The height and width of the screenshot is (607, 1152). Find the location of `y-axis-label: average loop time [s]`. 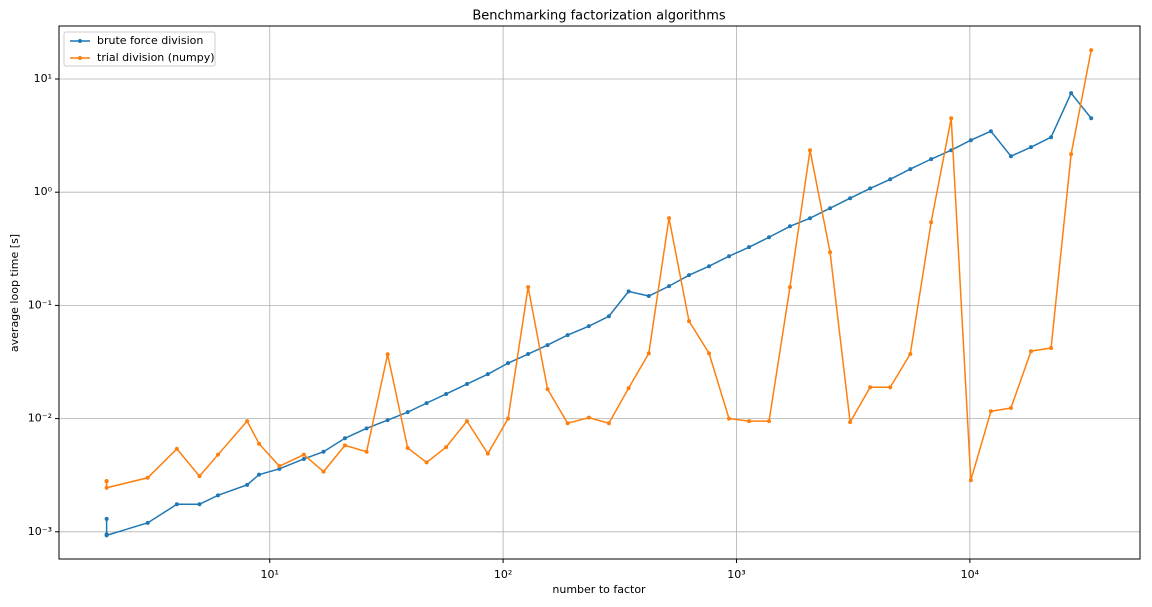

y-axis-label: average loop time [s] is located at coordinates (14, 293).